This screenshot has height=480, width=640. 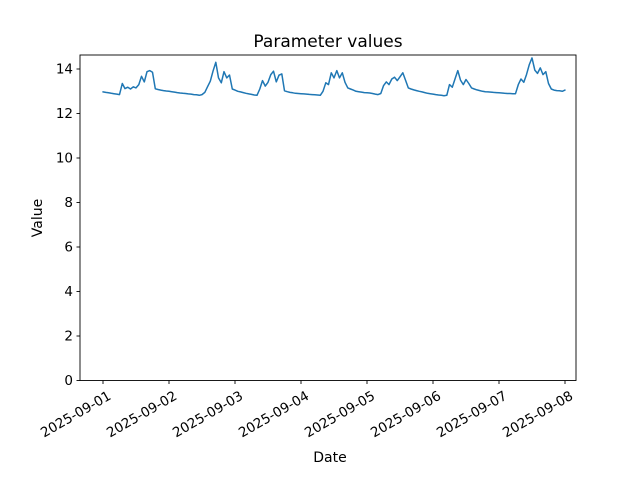 I want to click on x-tick-label: 2025-09-04, so click(x=274, y=414).